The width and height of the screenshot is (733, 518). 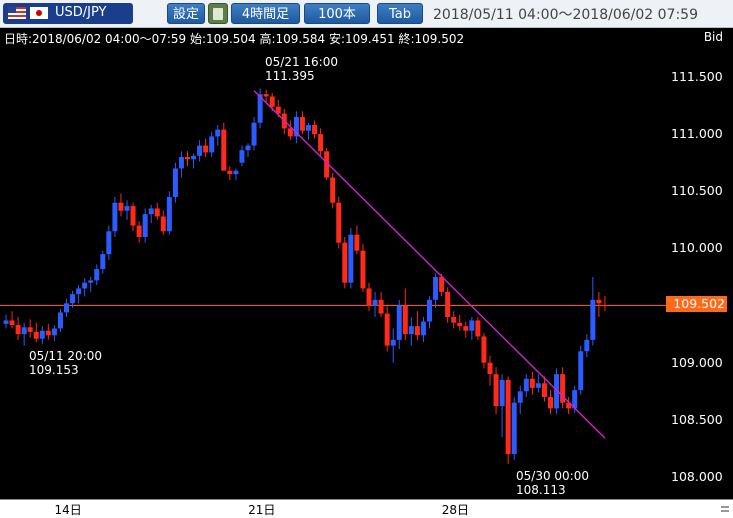 I want to click on settings-button: 設定, so click(x=186, y=13).